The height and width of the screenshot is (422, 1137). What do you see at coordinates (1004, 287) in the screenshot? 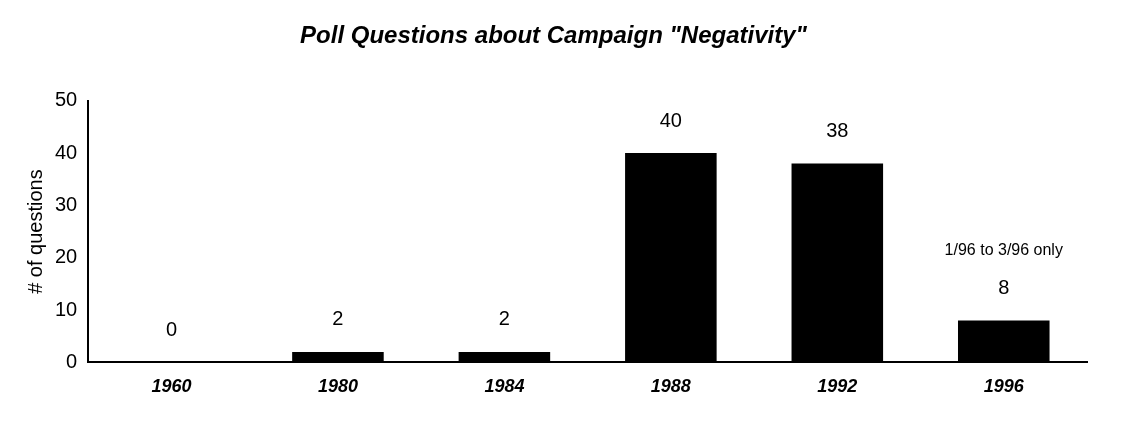
I see `data-label: 8` at bounding box center [1004, 287].